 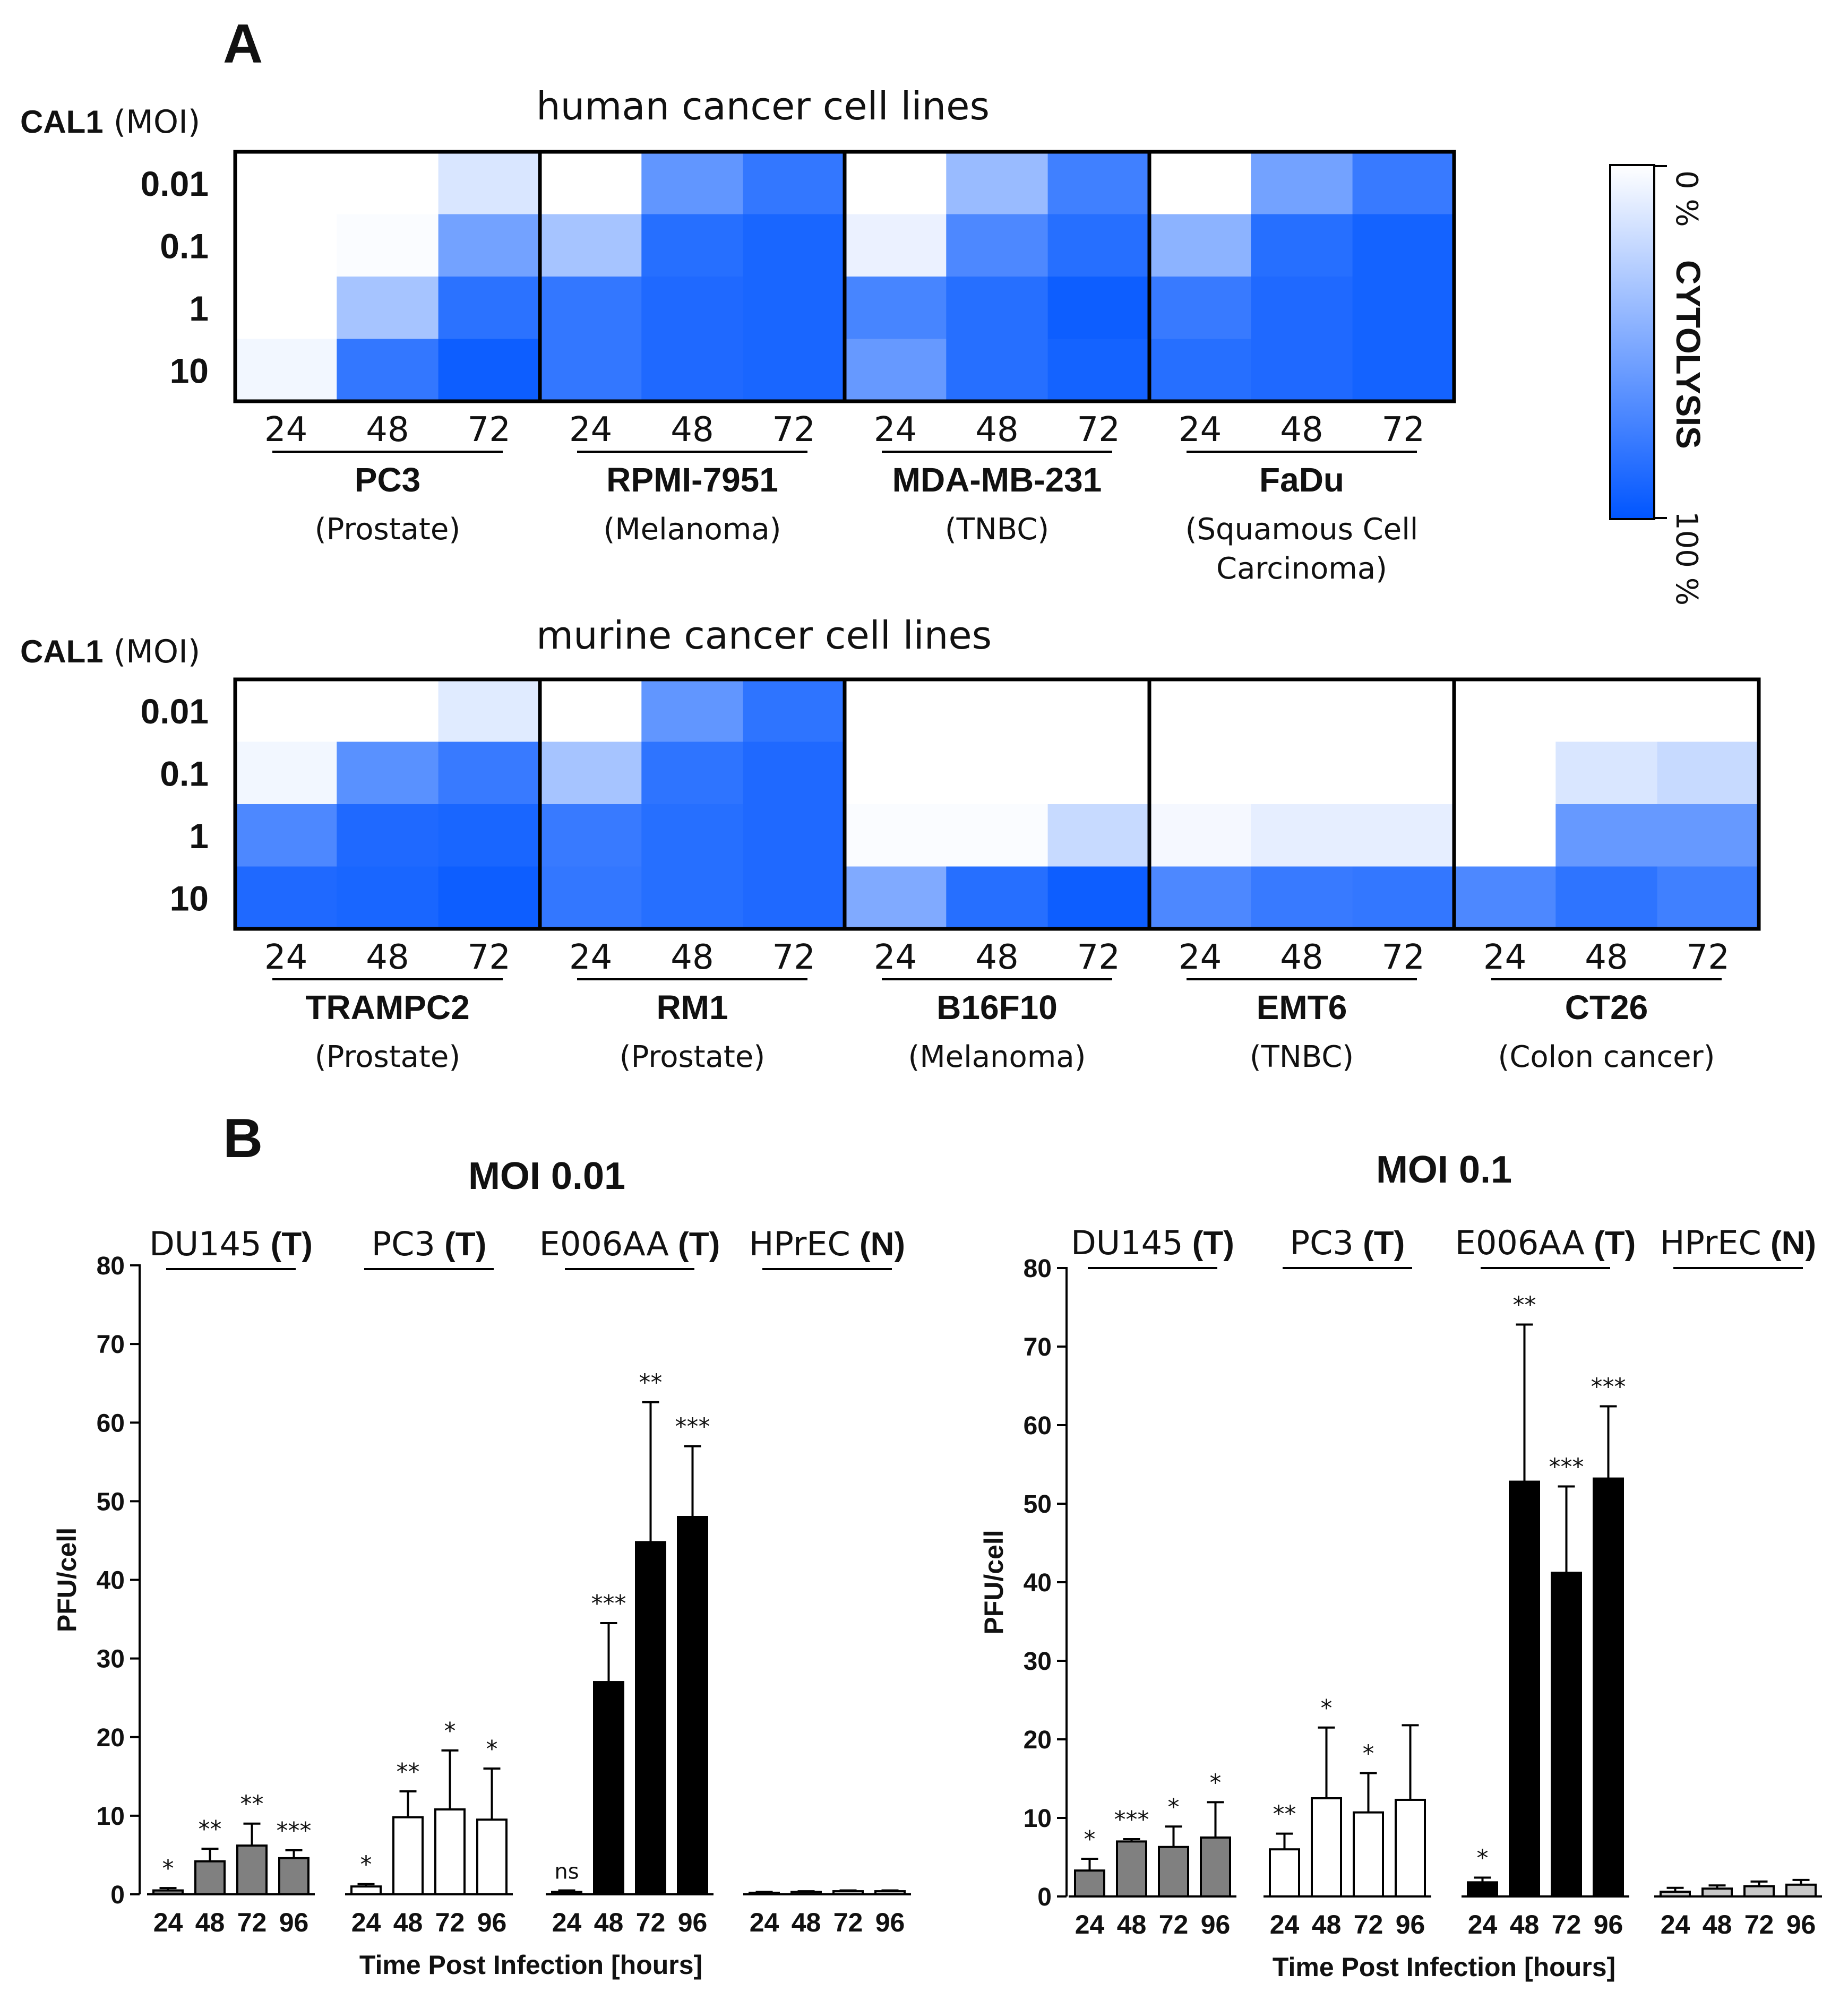 What do you see at coordinates (1302, 1007) in the screenshot?
I see `heatmap-group-name: EMT6` at bounding box center [1302, 1007].